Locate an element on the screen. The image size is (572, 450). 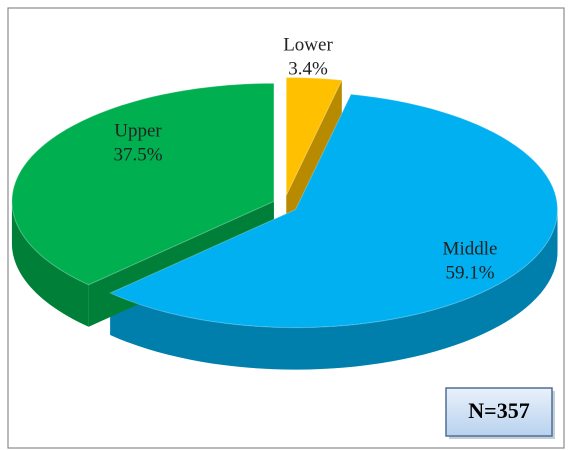
slice-label-value: 59.1% is located at coordinates (469, 272).